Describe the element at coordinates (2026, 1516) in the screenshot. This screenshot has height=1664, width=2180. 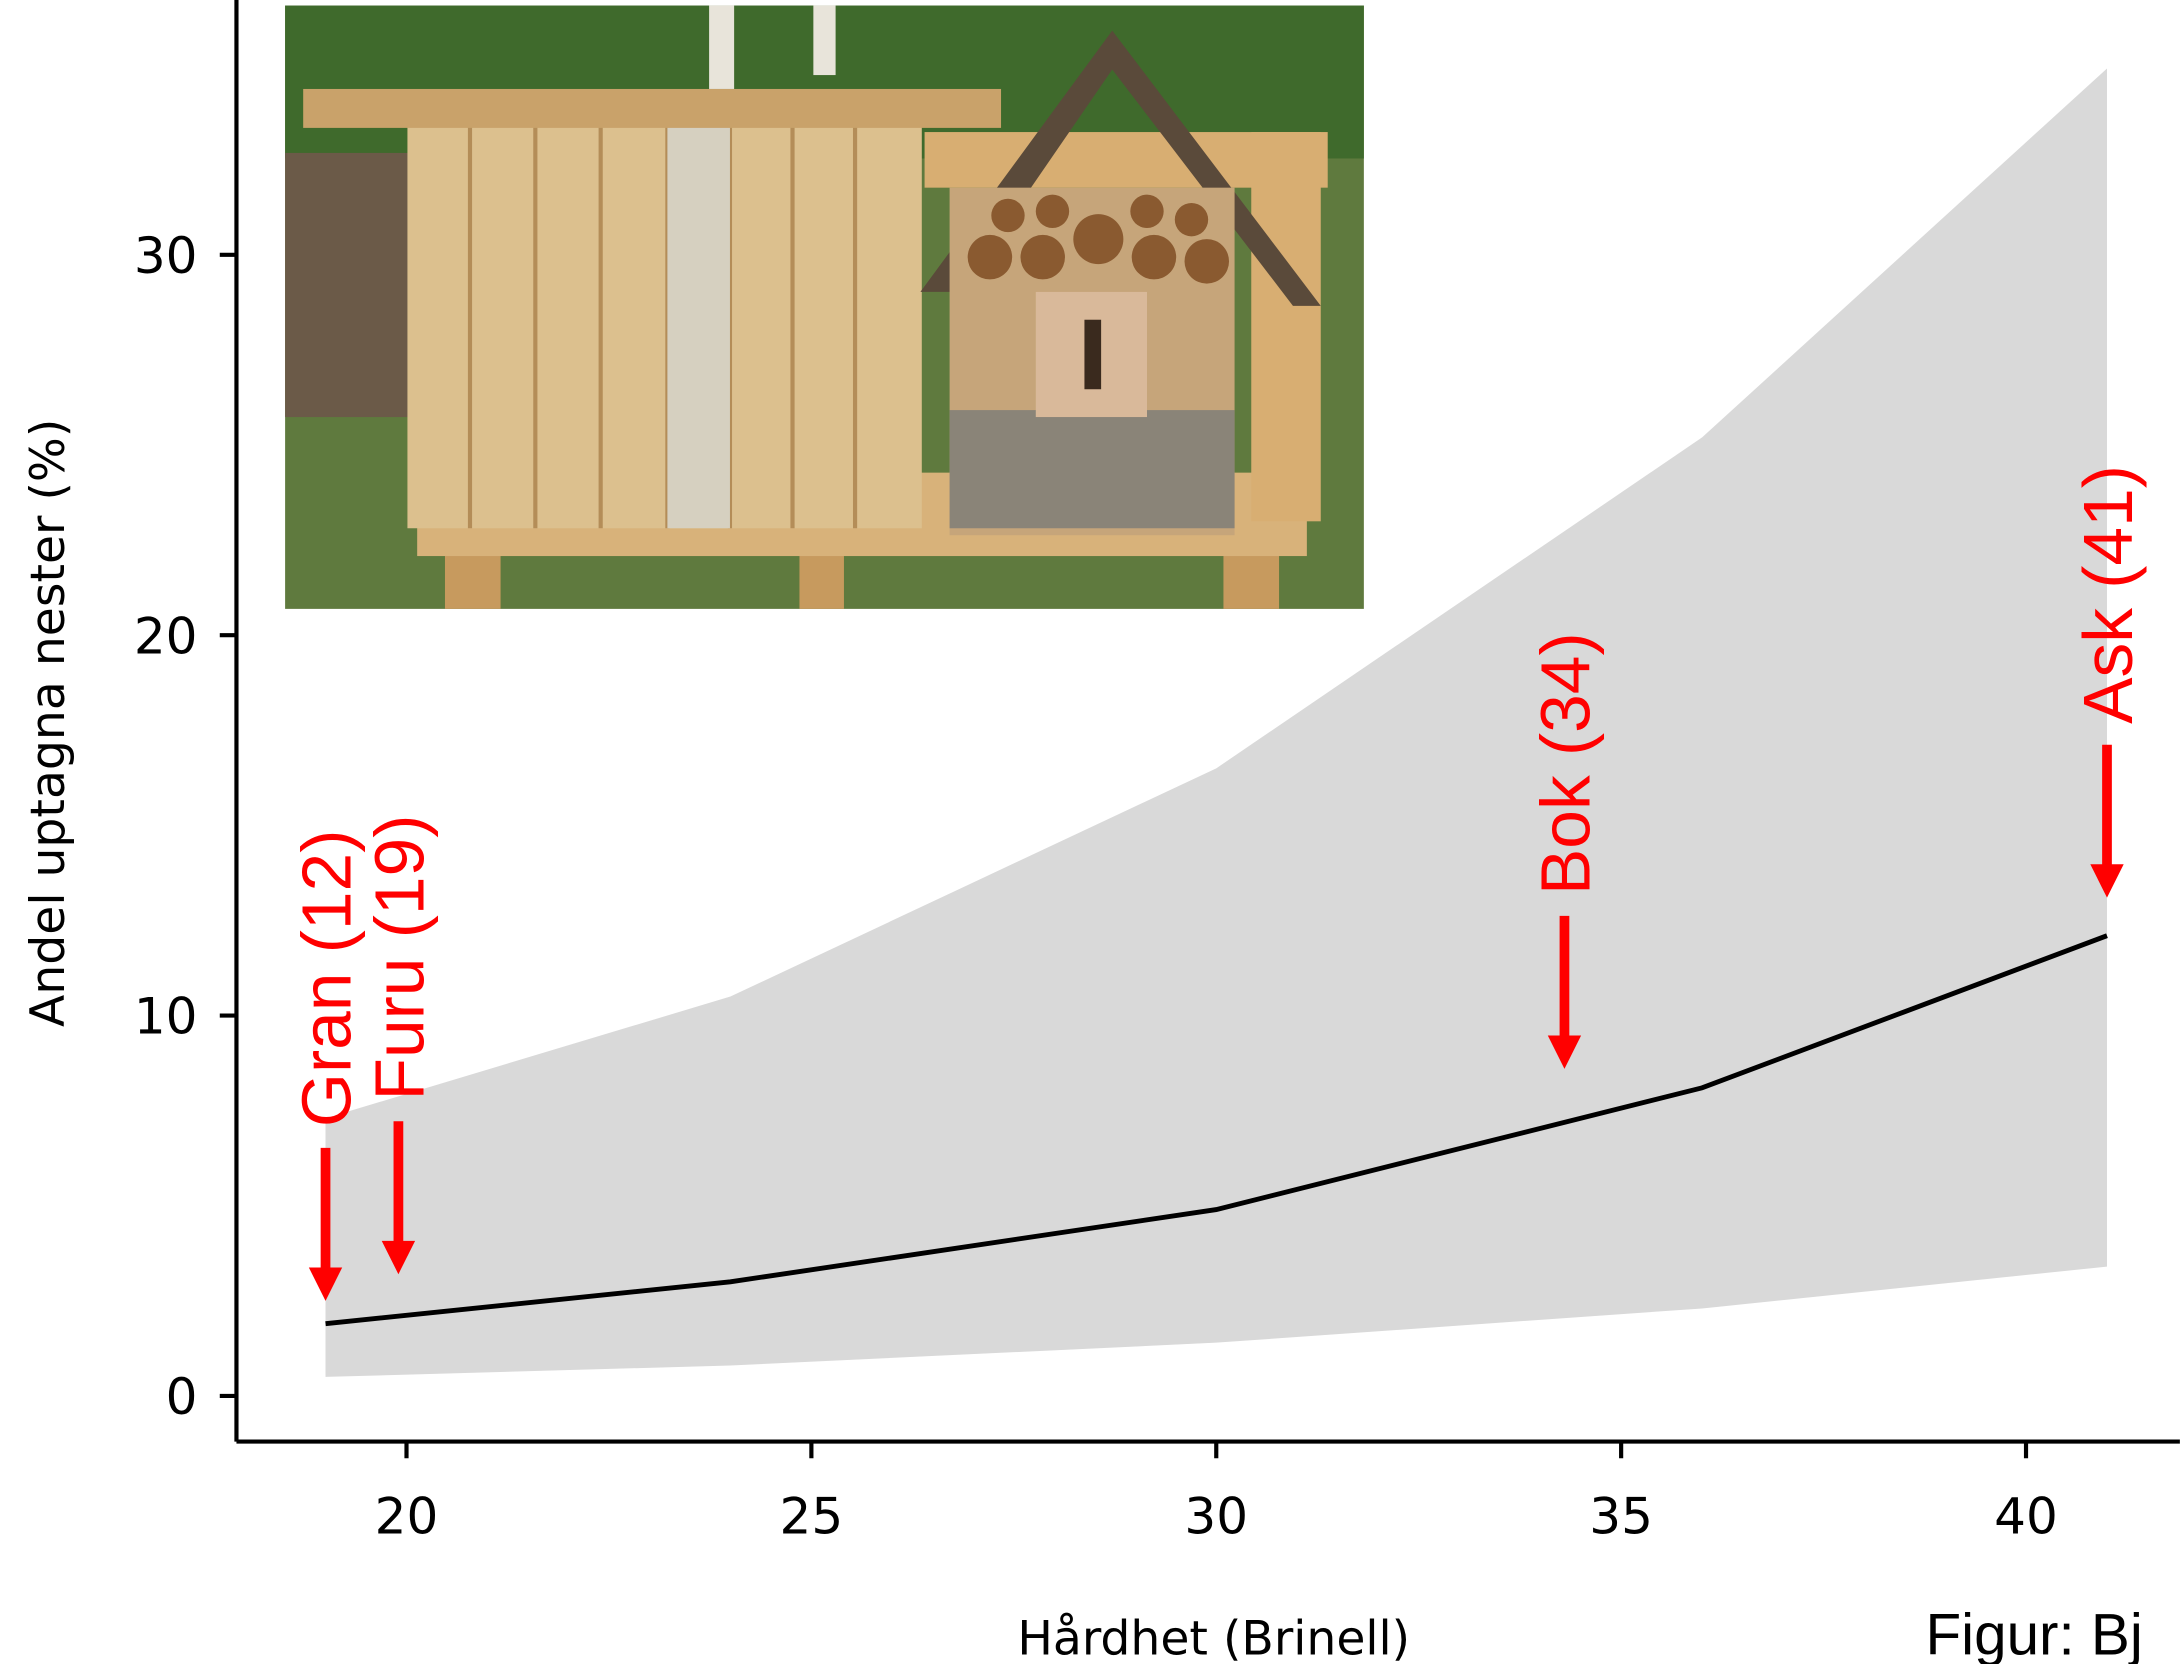
I see `x-tick-label: 40` at that location.